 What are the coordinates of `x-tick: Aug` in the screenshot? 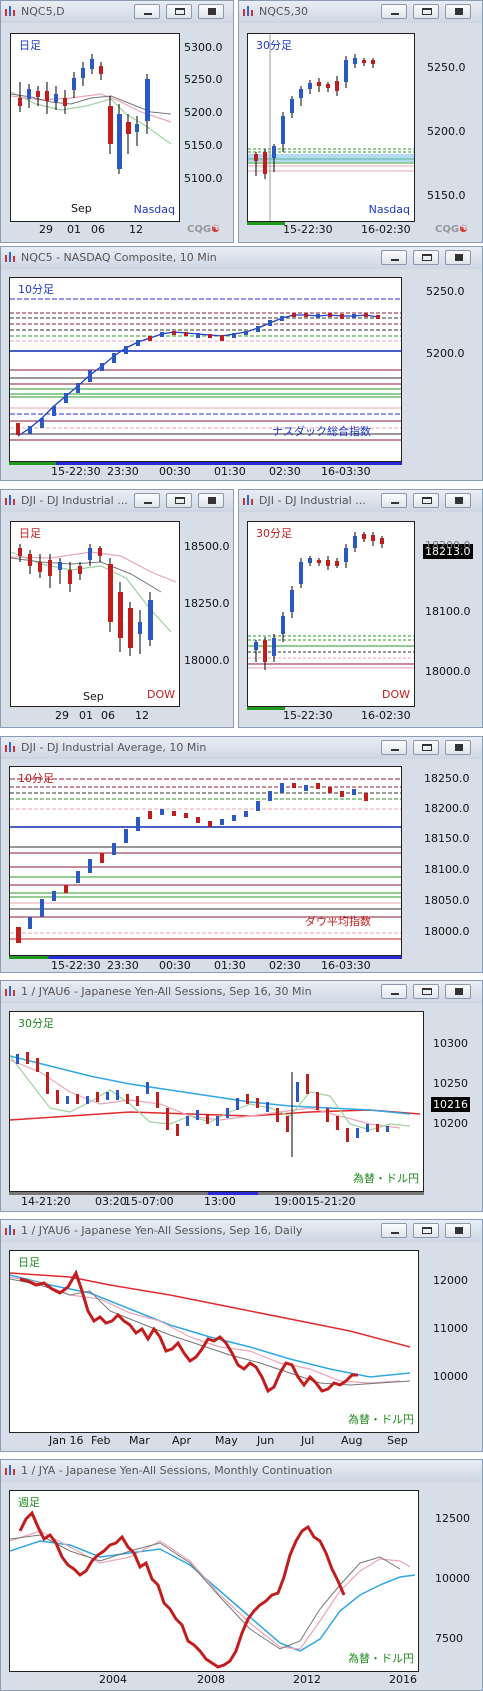 It's located at (352, 1440).